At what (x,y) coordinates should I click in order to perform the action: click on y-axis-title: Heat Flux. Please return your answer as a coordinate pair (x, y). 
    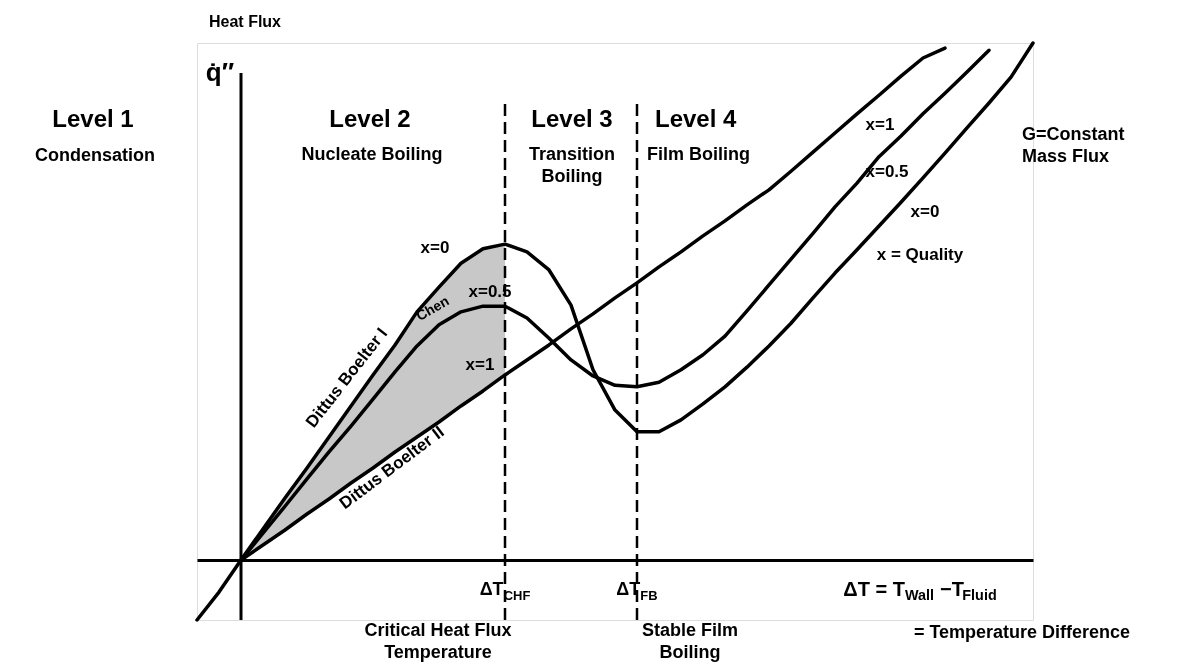
    Looking at the image, I should click on (245, 21).